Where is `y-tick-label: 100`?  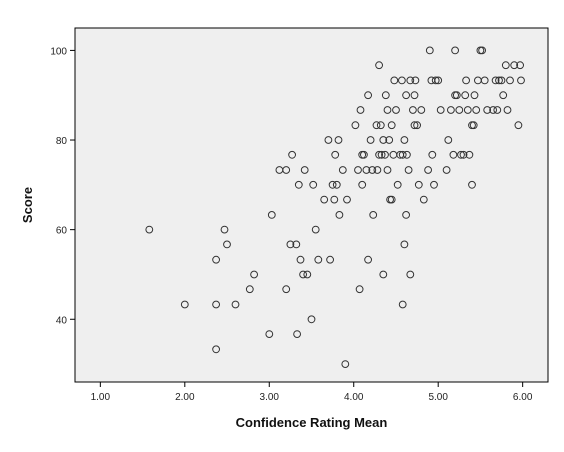
y-tick-label: 100 is located at coordinates (58, 51).